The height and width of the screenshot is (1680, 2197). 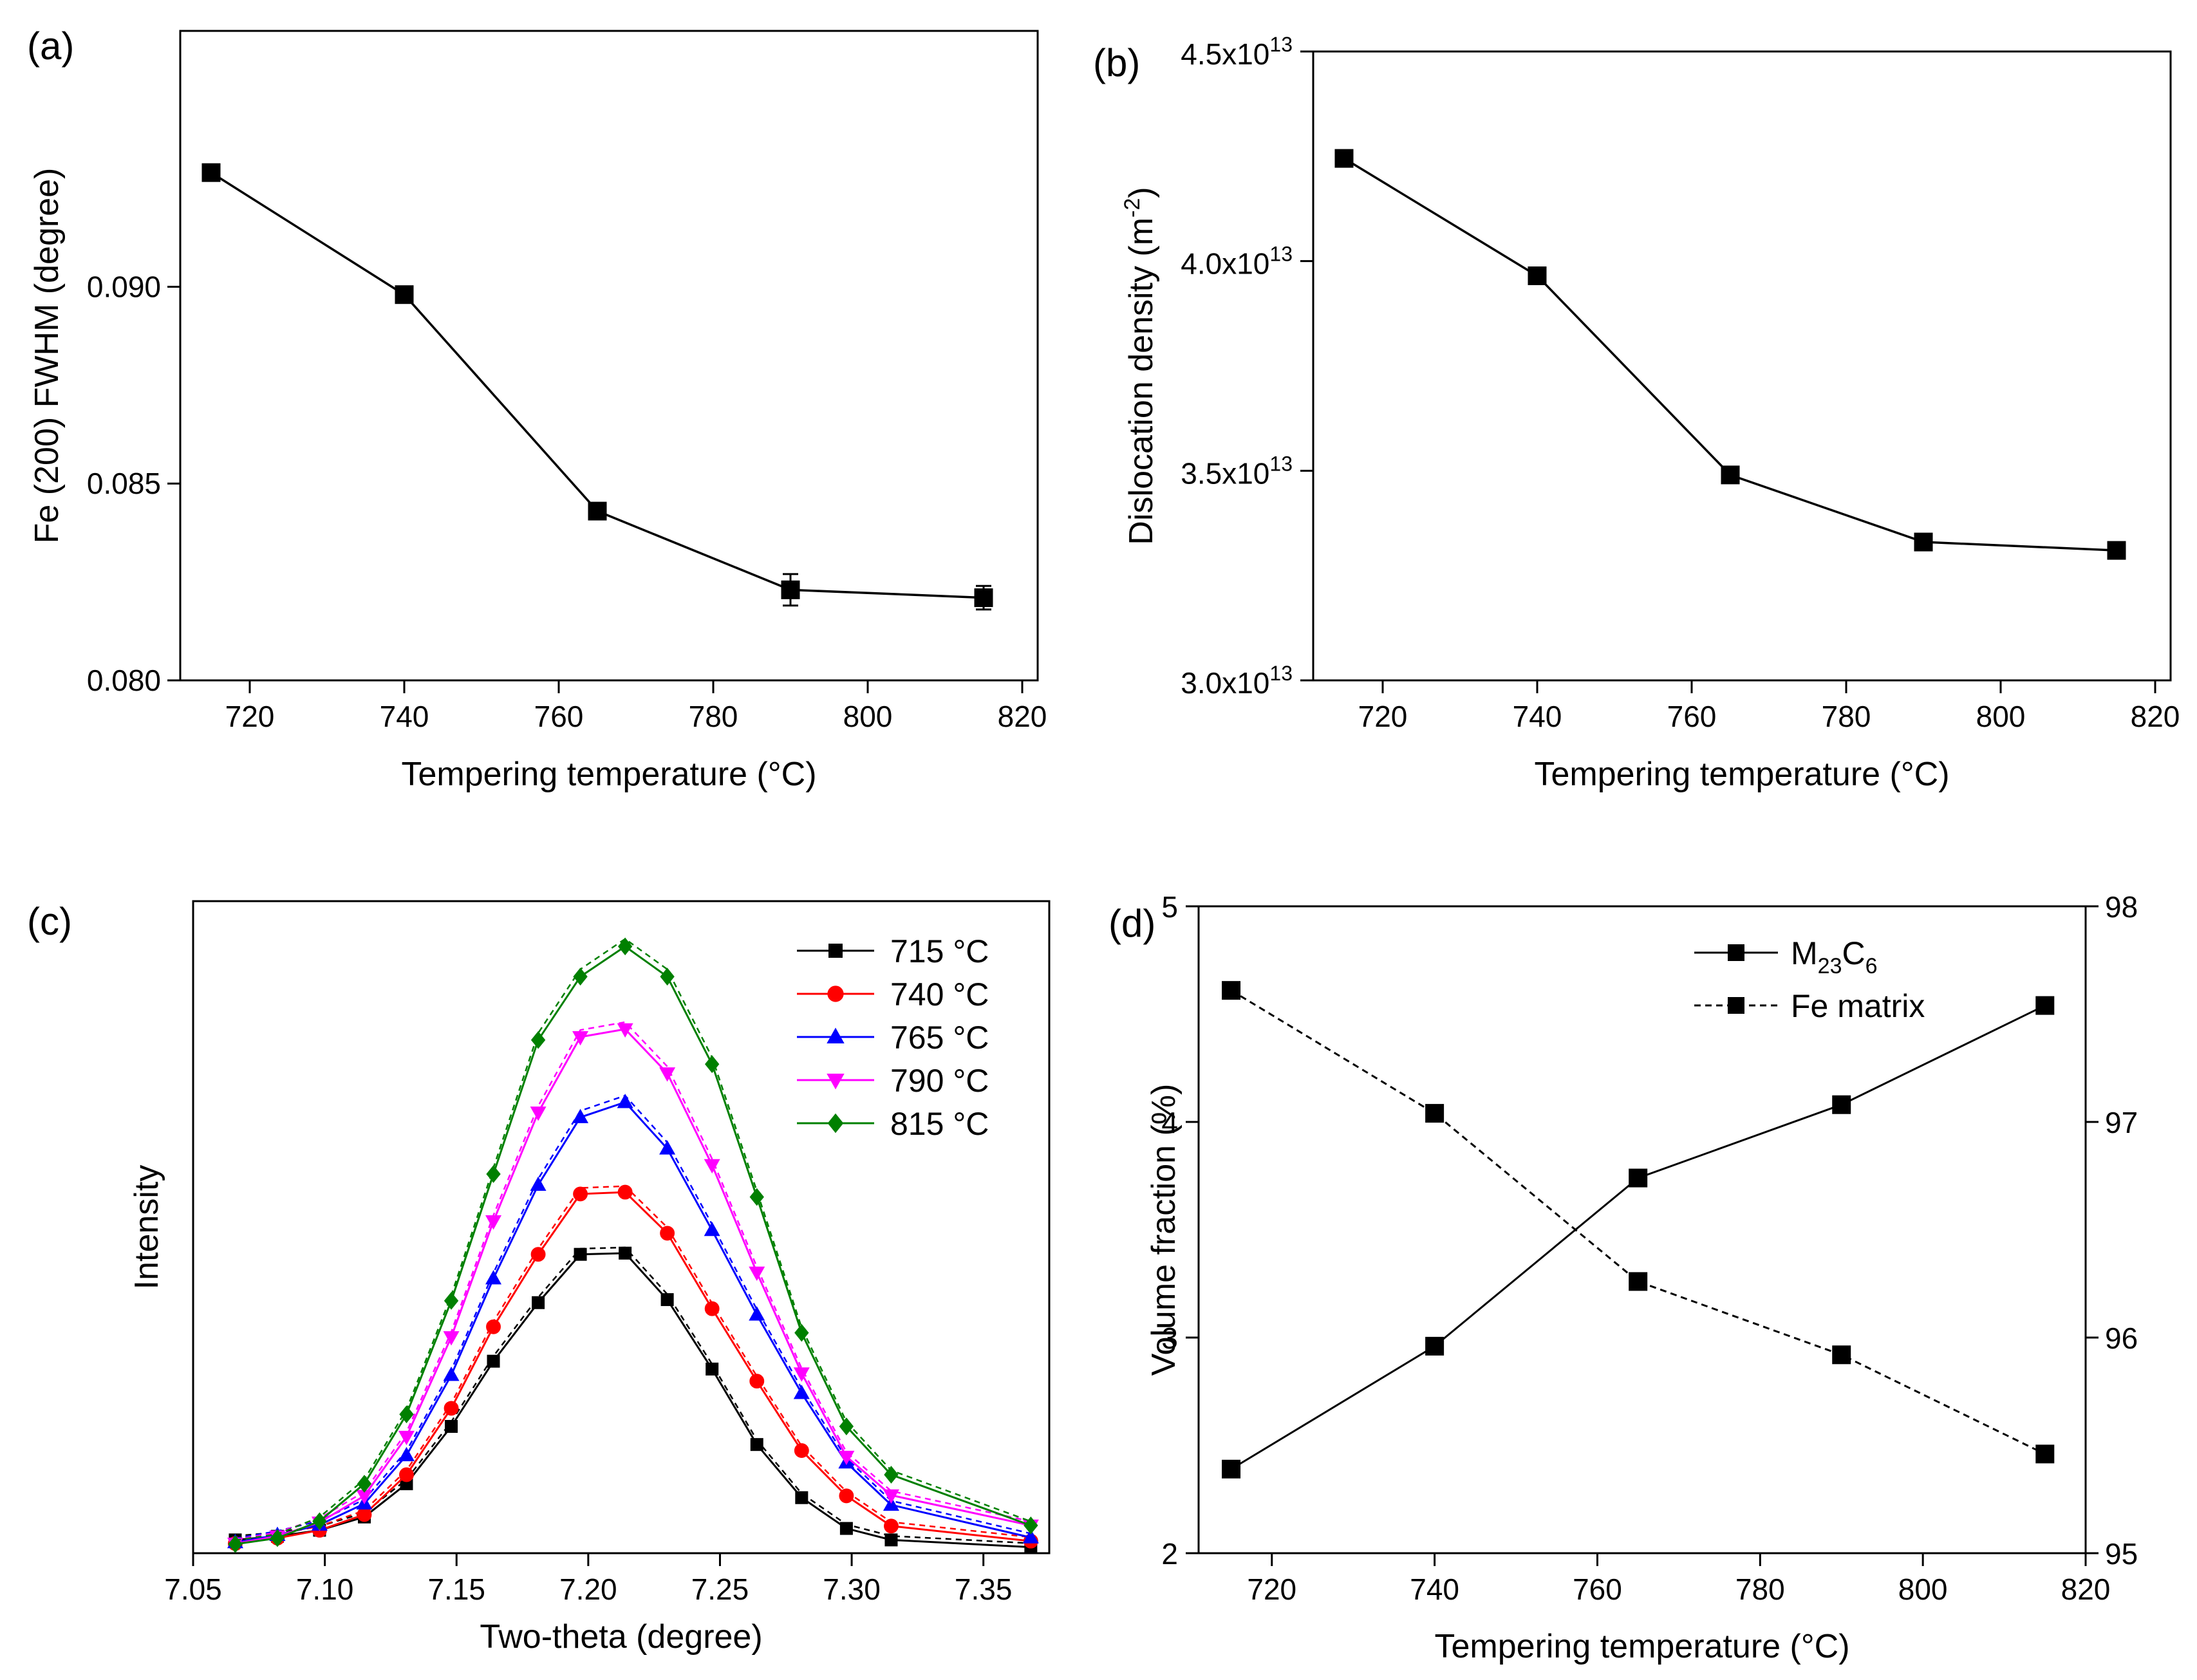 What do you see at coordinates (940, 1124) in the screenshot?
I see `legend-label: 815 °C` at bounding box center [940, 1124].